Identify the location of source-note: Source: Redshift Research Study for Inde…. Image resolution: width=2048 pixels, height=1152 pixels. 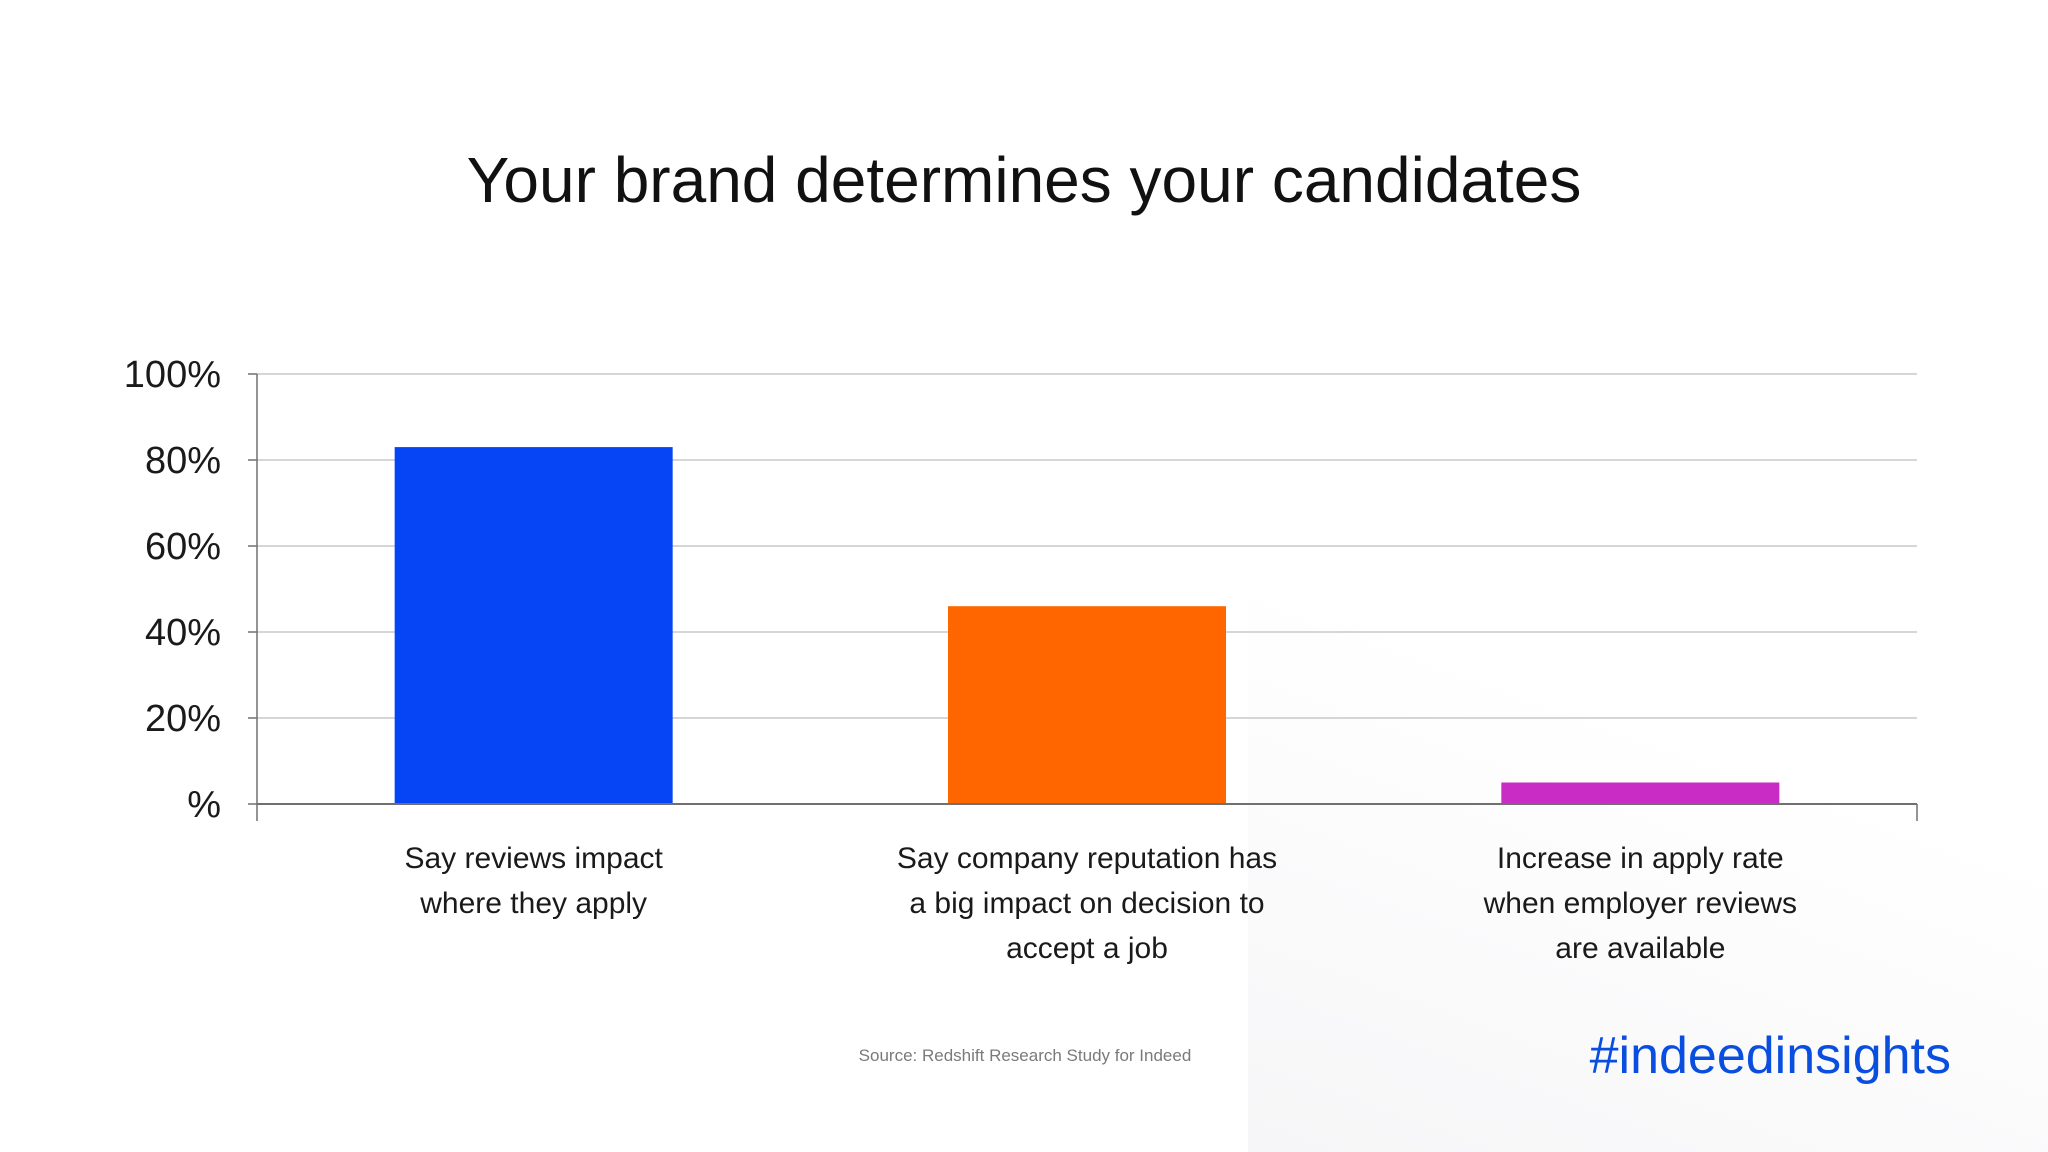
(1025, 1055).